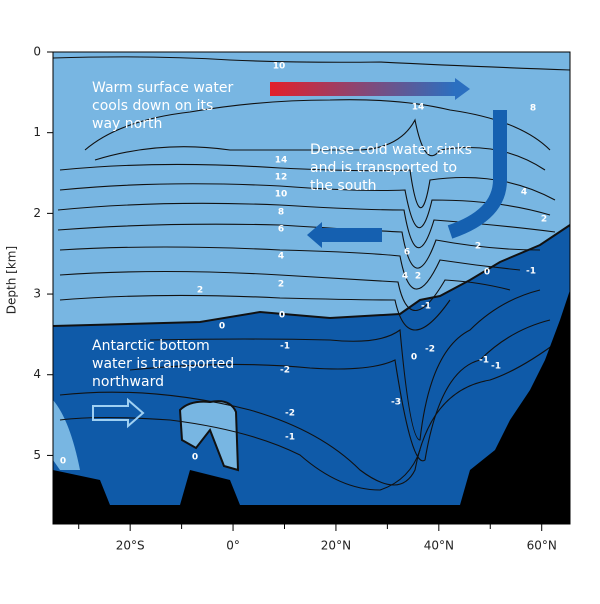 Image resolution: width=600 pixels, height=604 pixels. What do you see at coordinates (37, 213) in the screenshot?
I see `y-tick-label: 2` at bounding box center [37, 213].